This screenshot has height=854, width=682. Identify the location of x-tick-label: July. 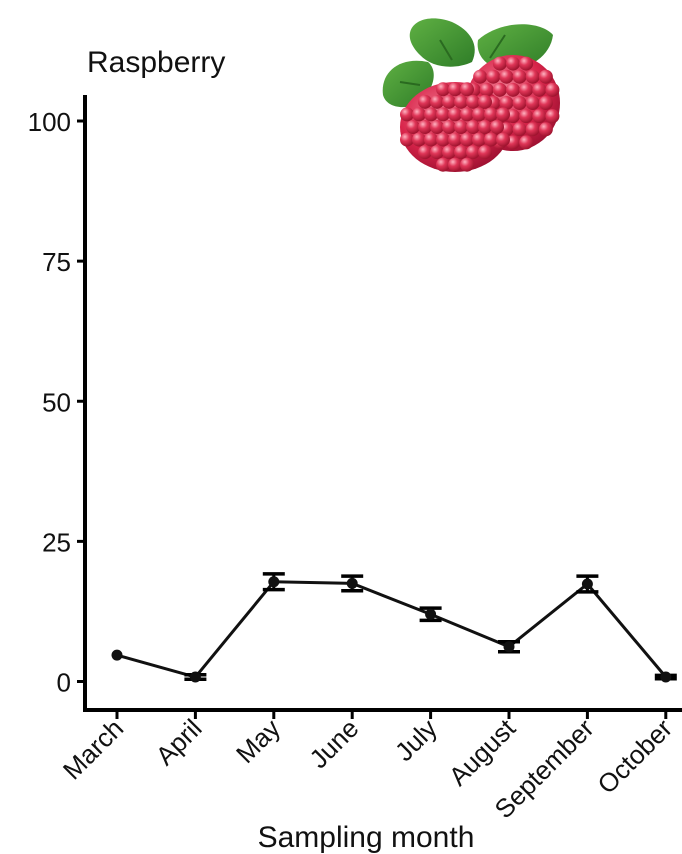
(416, 740).